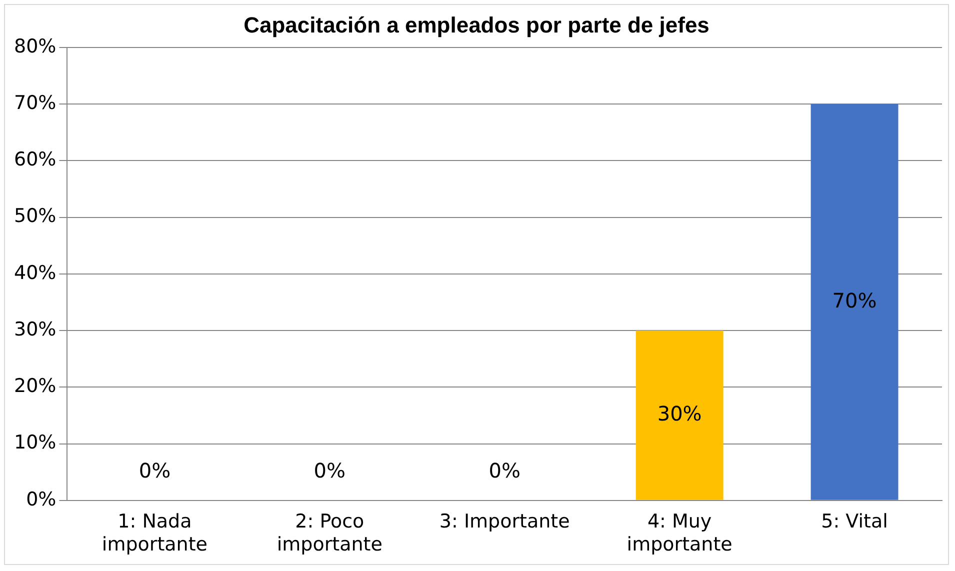 The height and width of the screenshot is (571, 955). I want to click on data-label: 30%, so click(679, 414).